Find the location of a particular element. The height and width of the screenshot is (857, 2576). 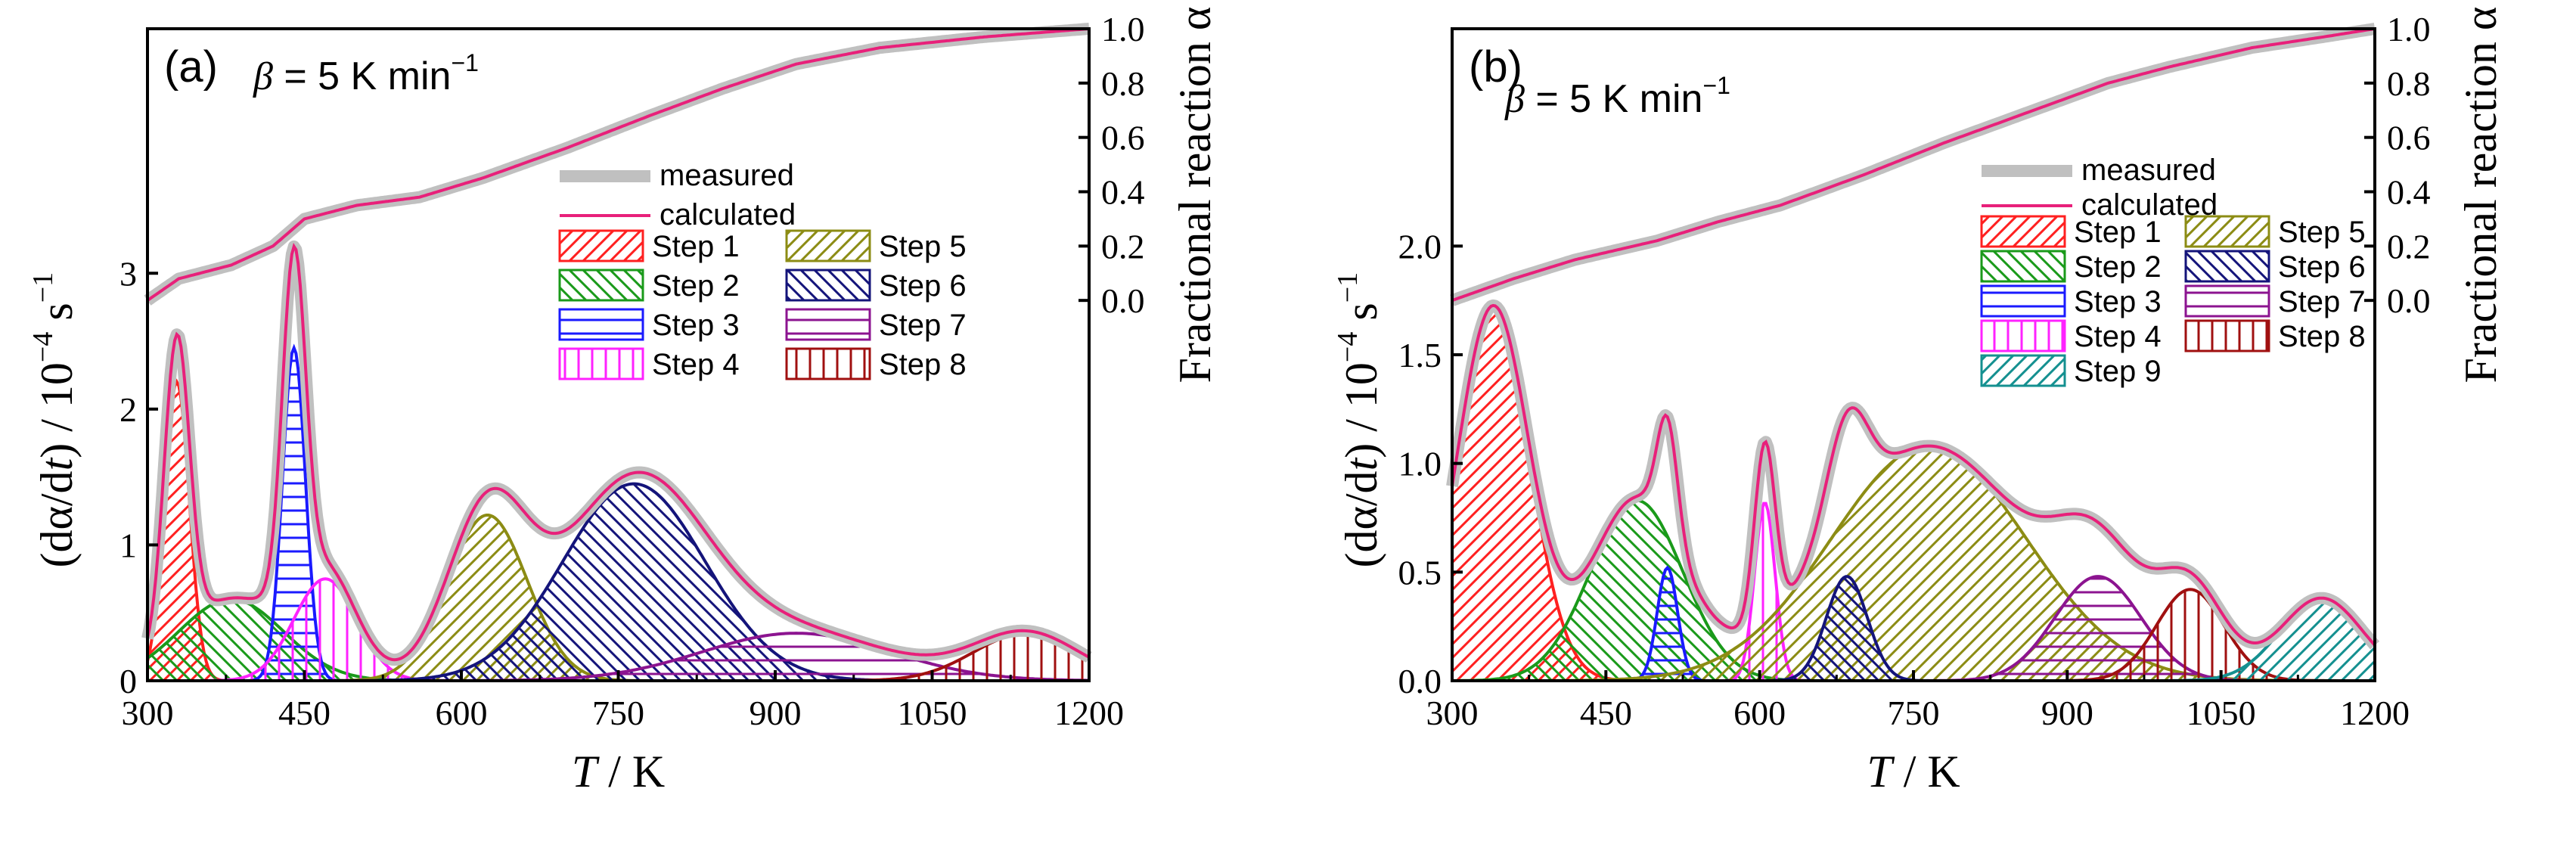

legend-calculated-label: calculated is located at coordinates (728, 214).